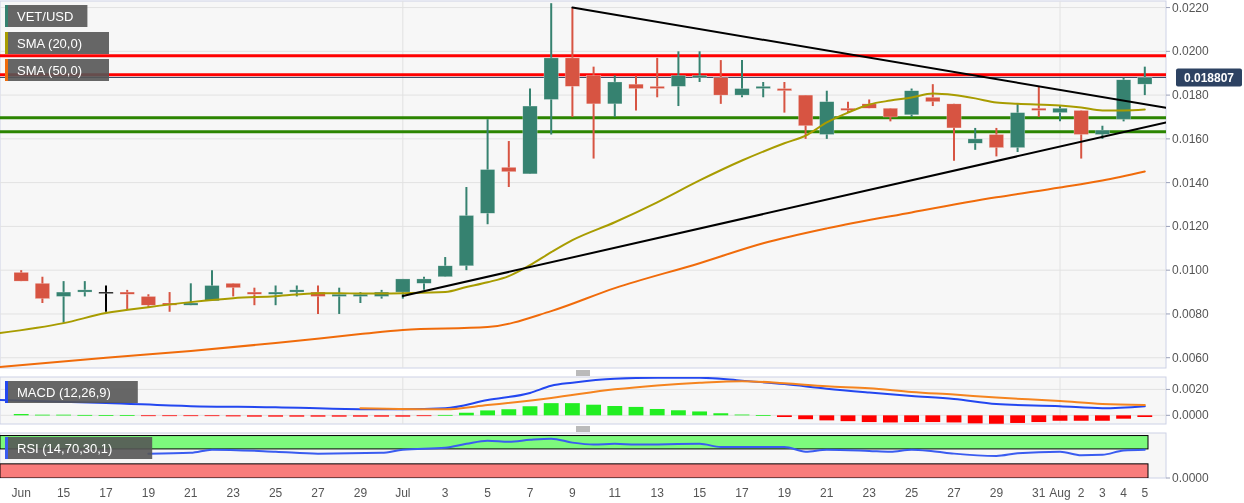  Describe the element at coordinates (1191, 415) in the screenshot. I see `y-tick-label: 0.0000` at that location.